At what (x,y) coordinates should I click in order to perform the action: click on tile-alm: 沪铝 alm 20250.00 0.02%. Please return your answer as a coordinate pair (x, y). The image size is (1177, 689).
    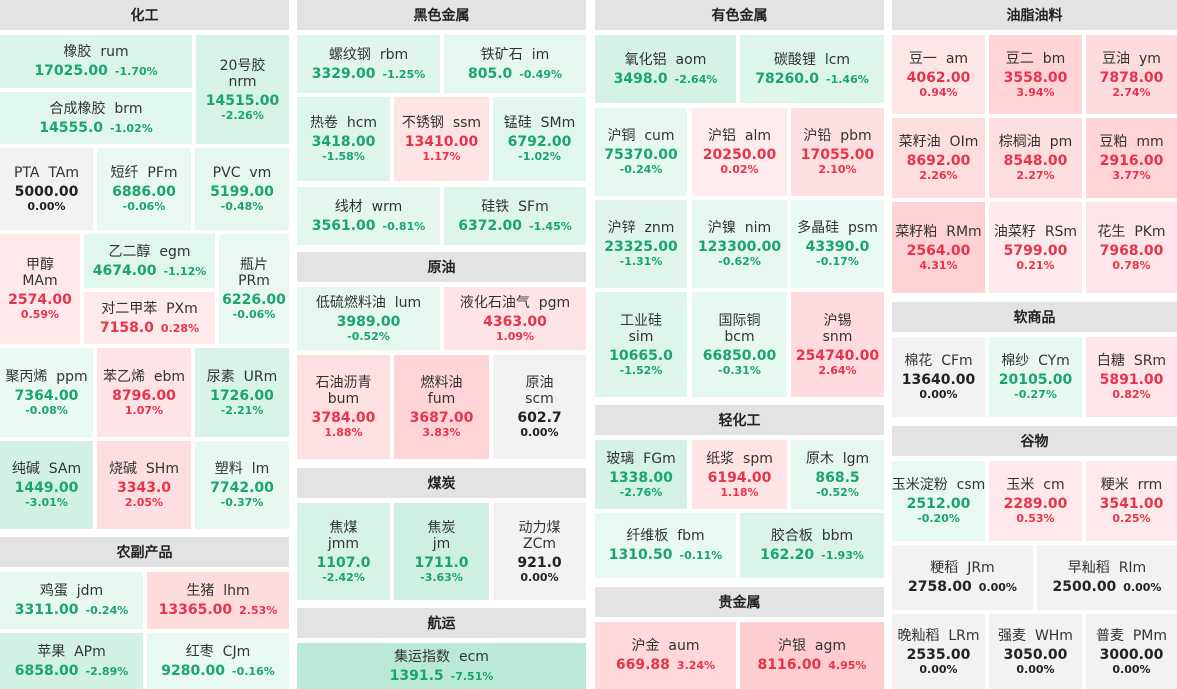
    Looking at the image, I should click on (739, 152).